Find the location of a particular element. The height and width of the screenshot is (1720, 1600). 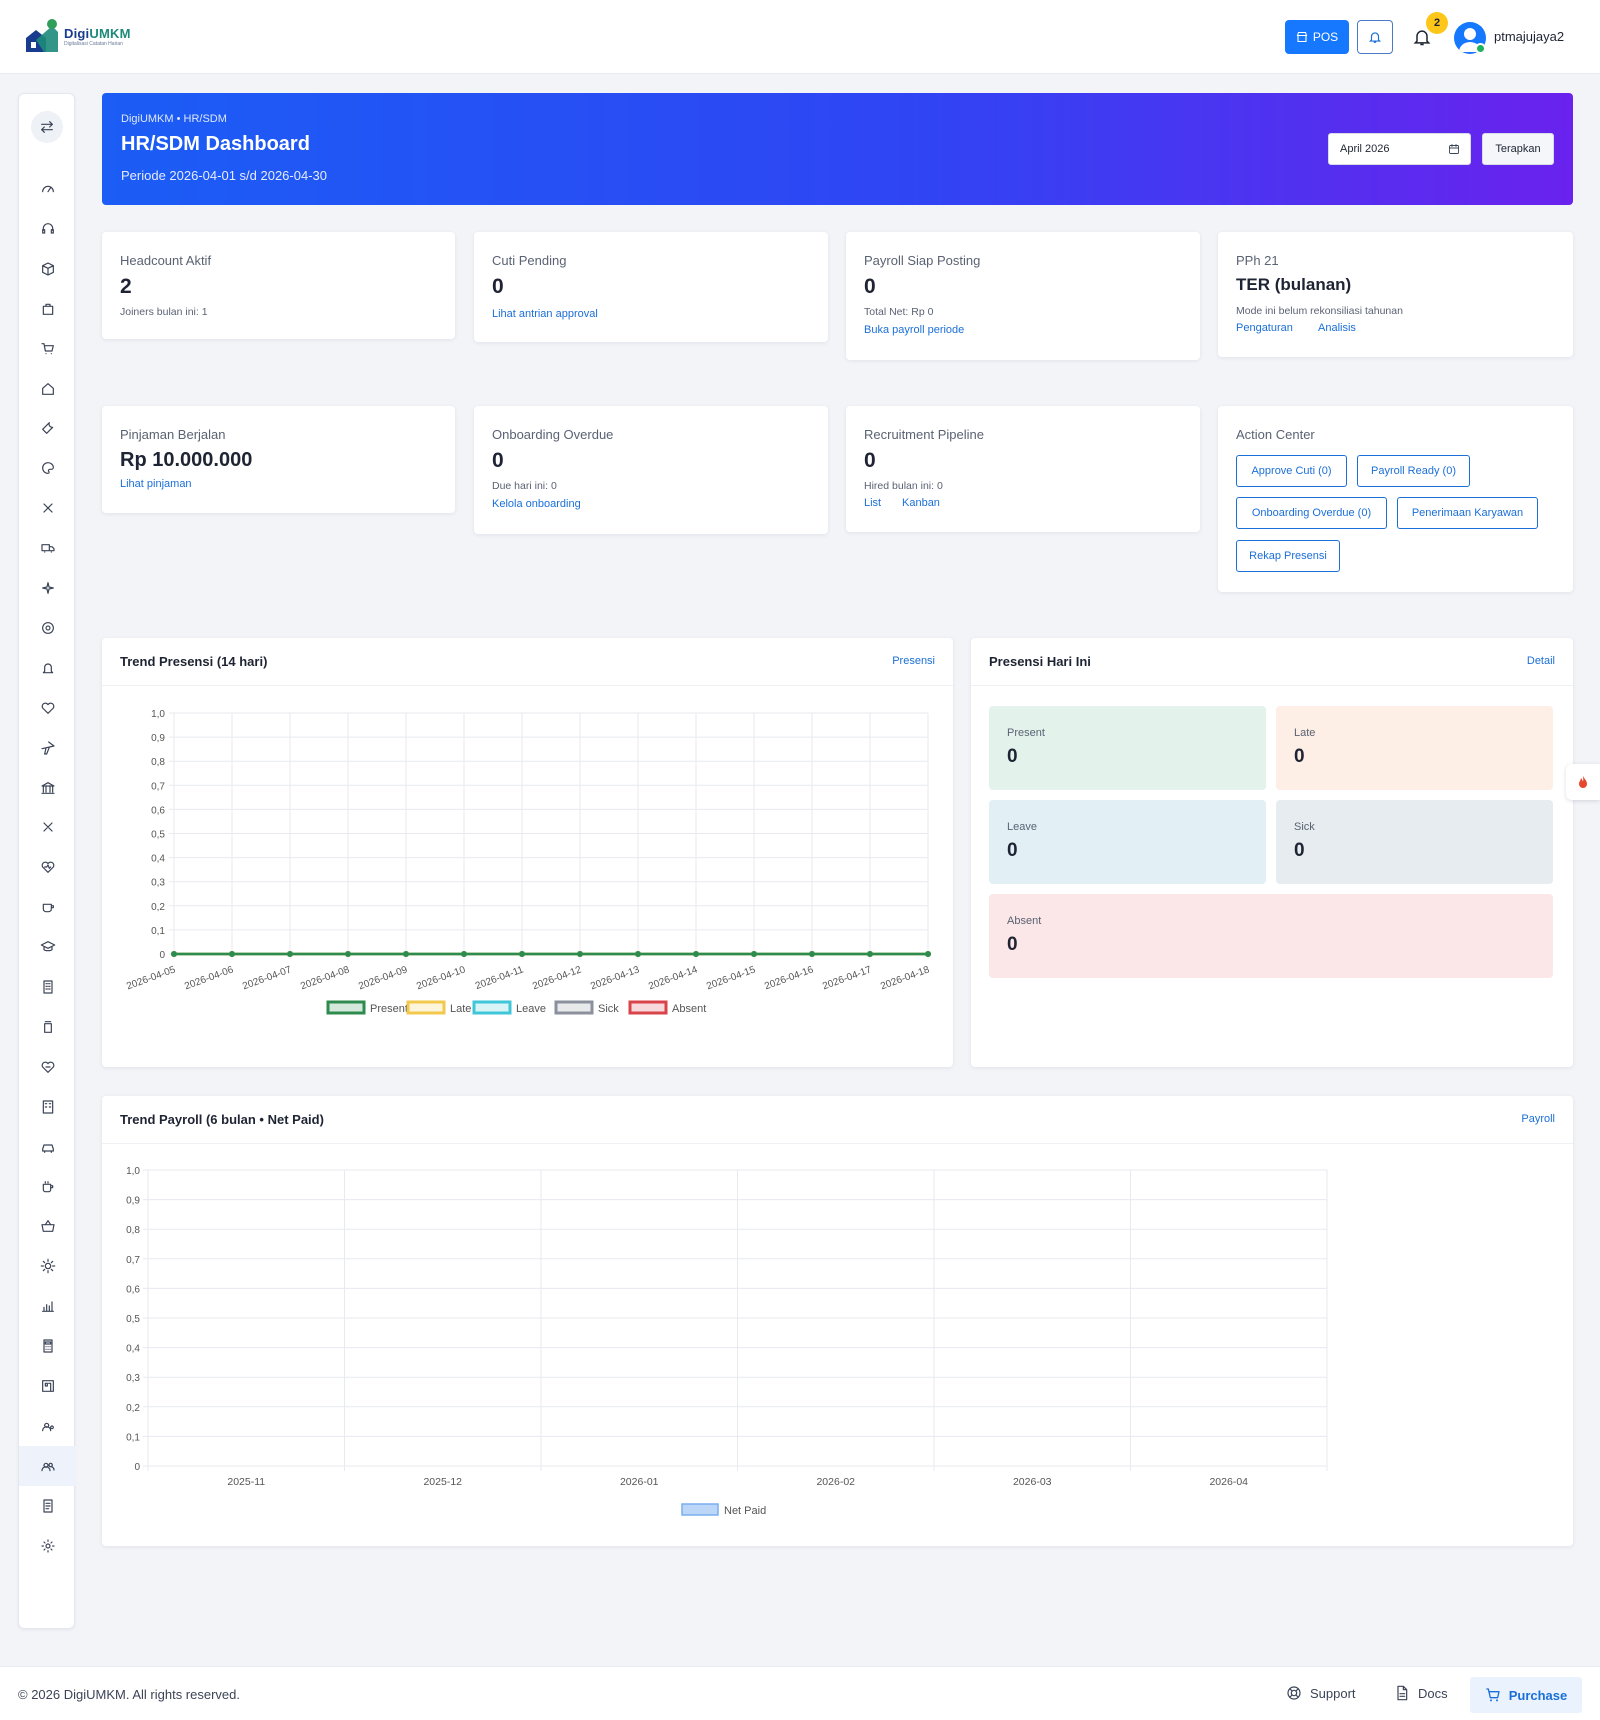

view-loans-link: Lihat pinjaman is located at coordinates (156, 484).